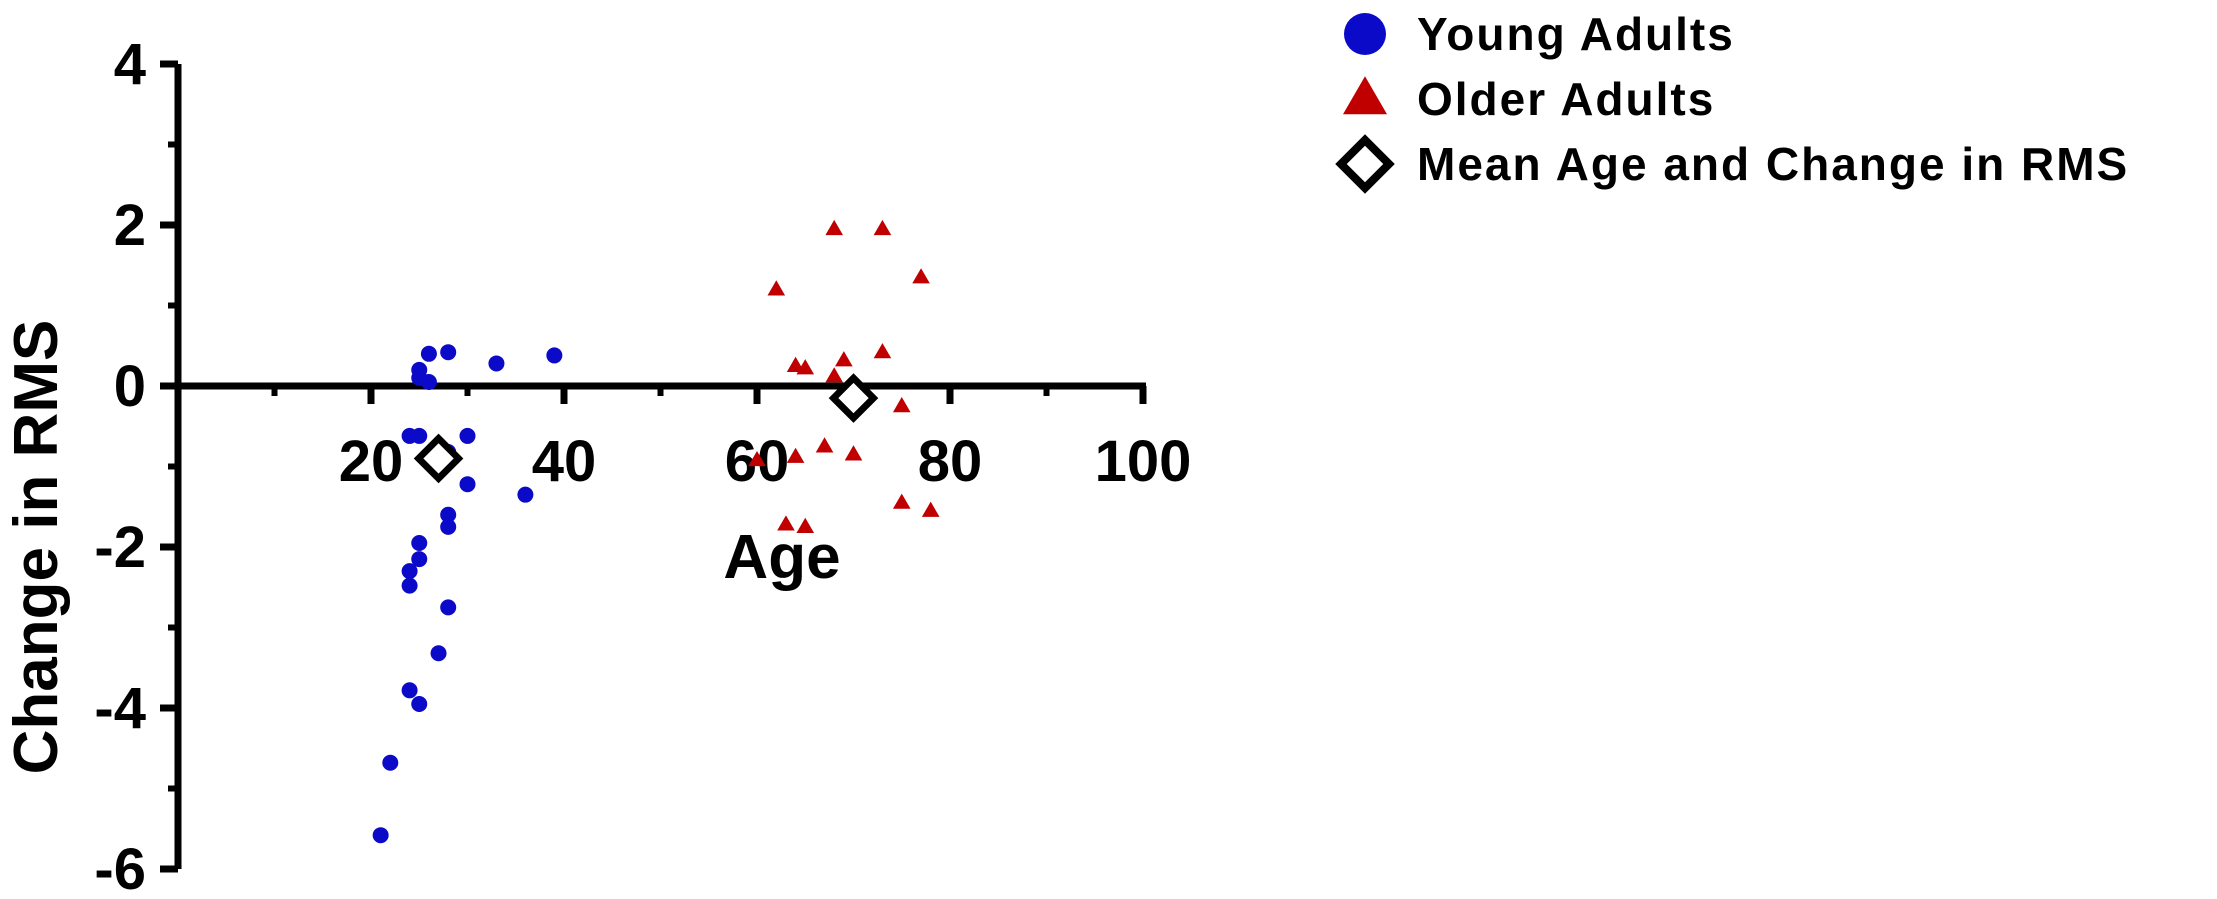 The height and width of the screenshot is (899, 2217). Describe the element at coordinates (120, 868) in the screenshot. I see `y-tick-label: -6` at that location.